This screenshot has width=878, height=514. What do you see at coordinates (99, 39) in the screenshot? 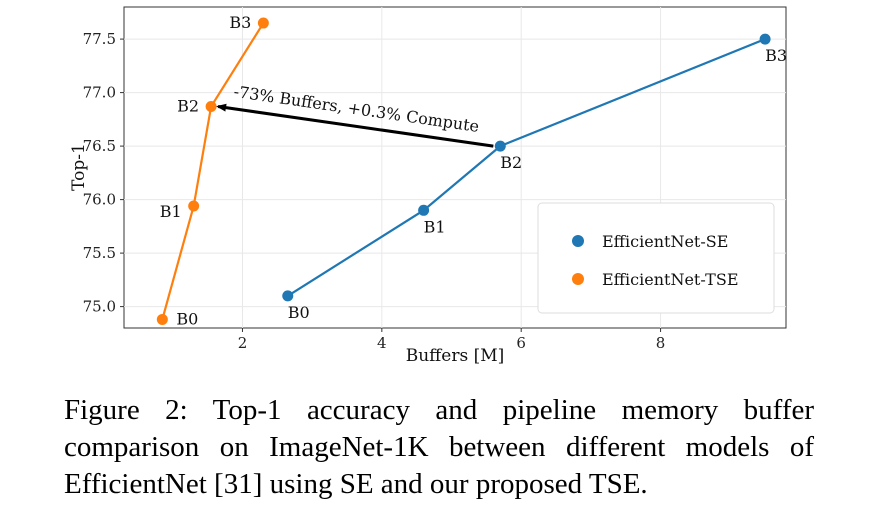
I see `y-tick-label: 77.5` at bounding box center [99, 39].